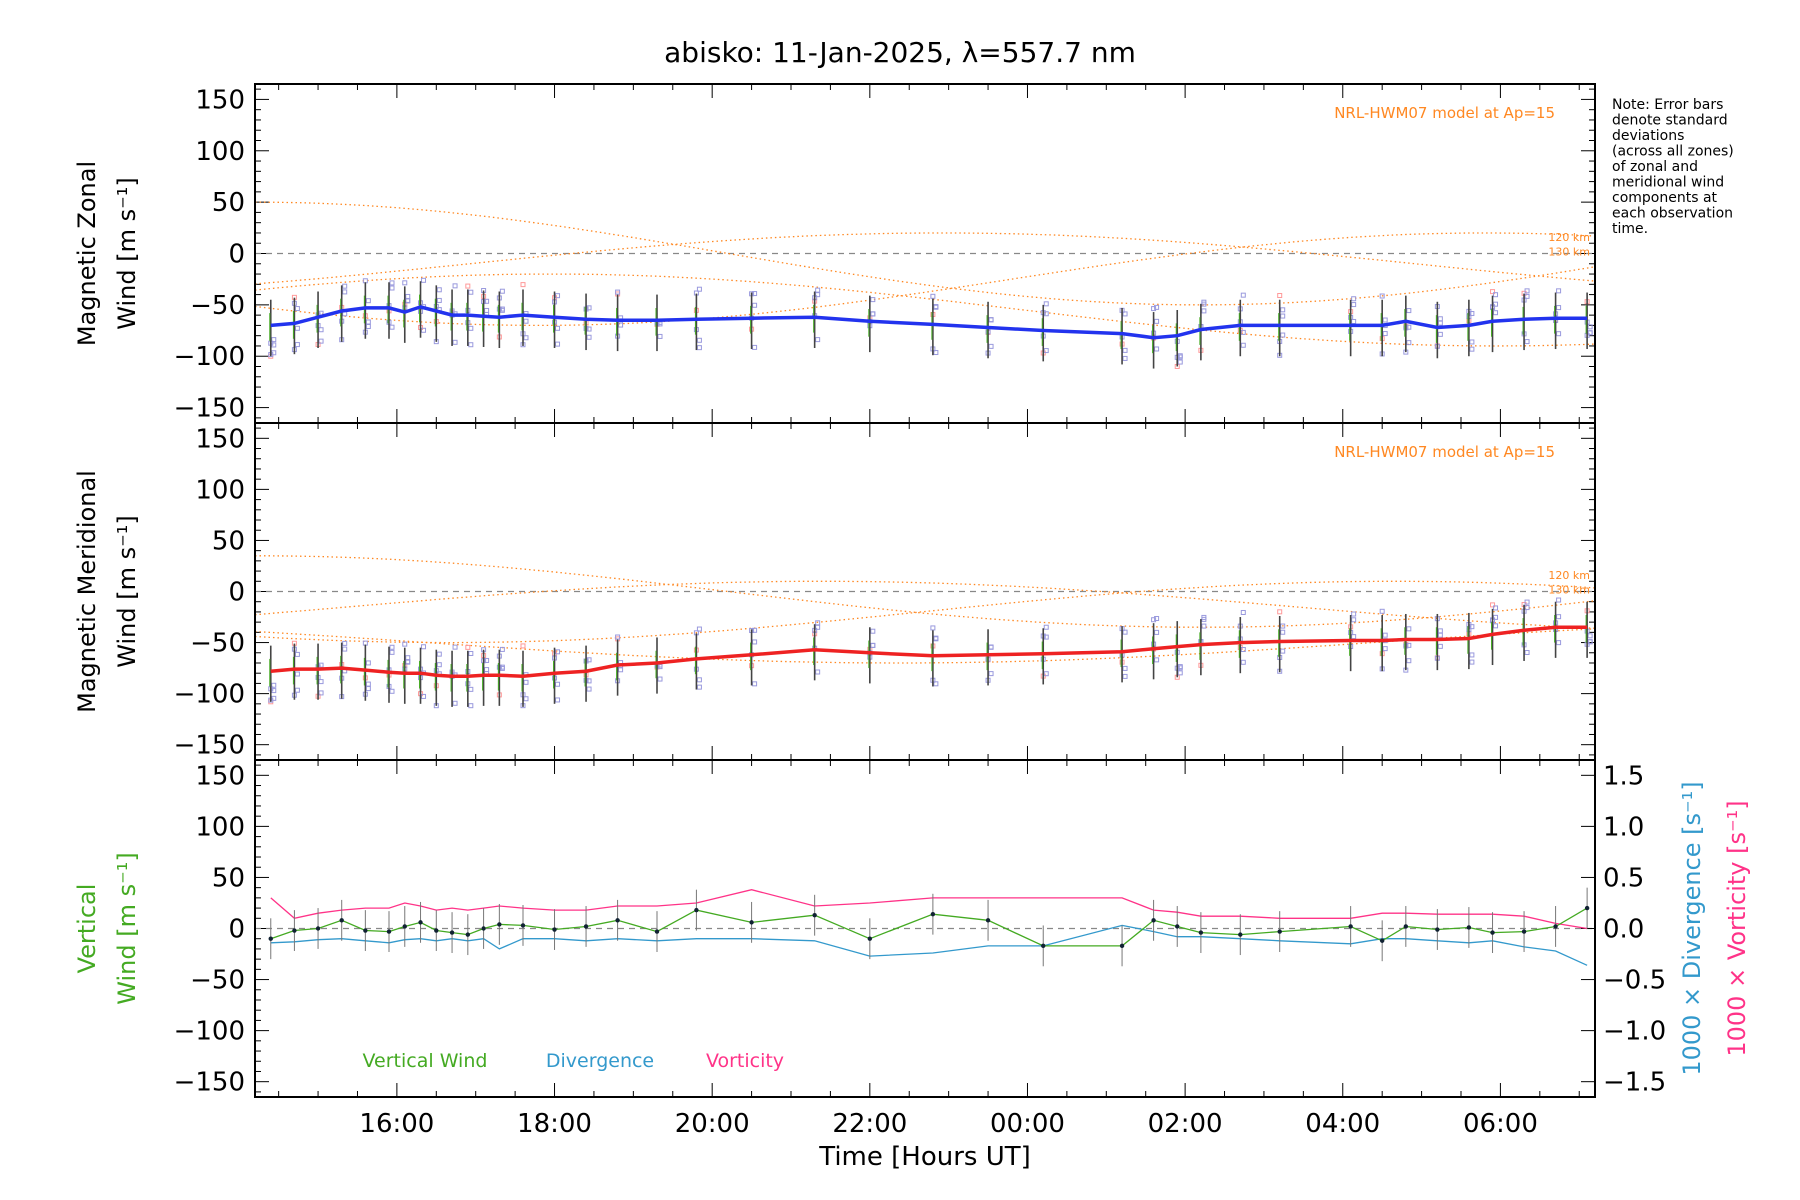 The height and width of the screenshot is (1200, 1800). I want to click on series-line-zonal, so click(929, 322).